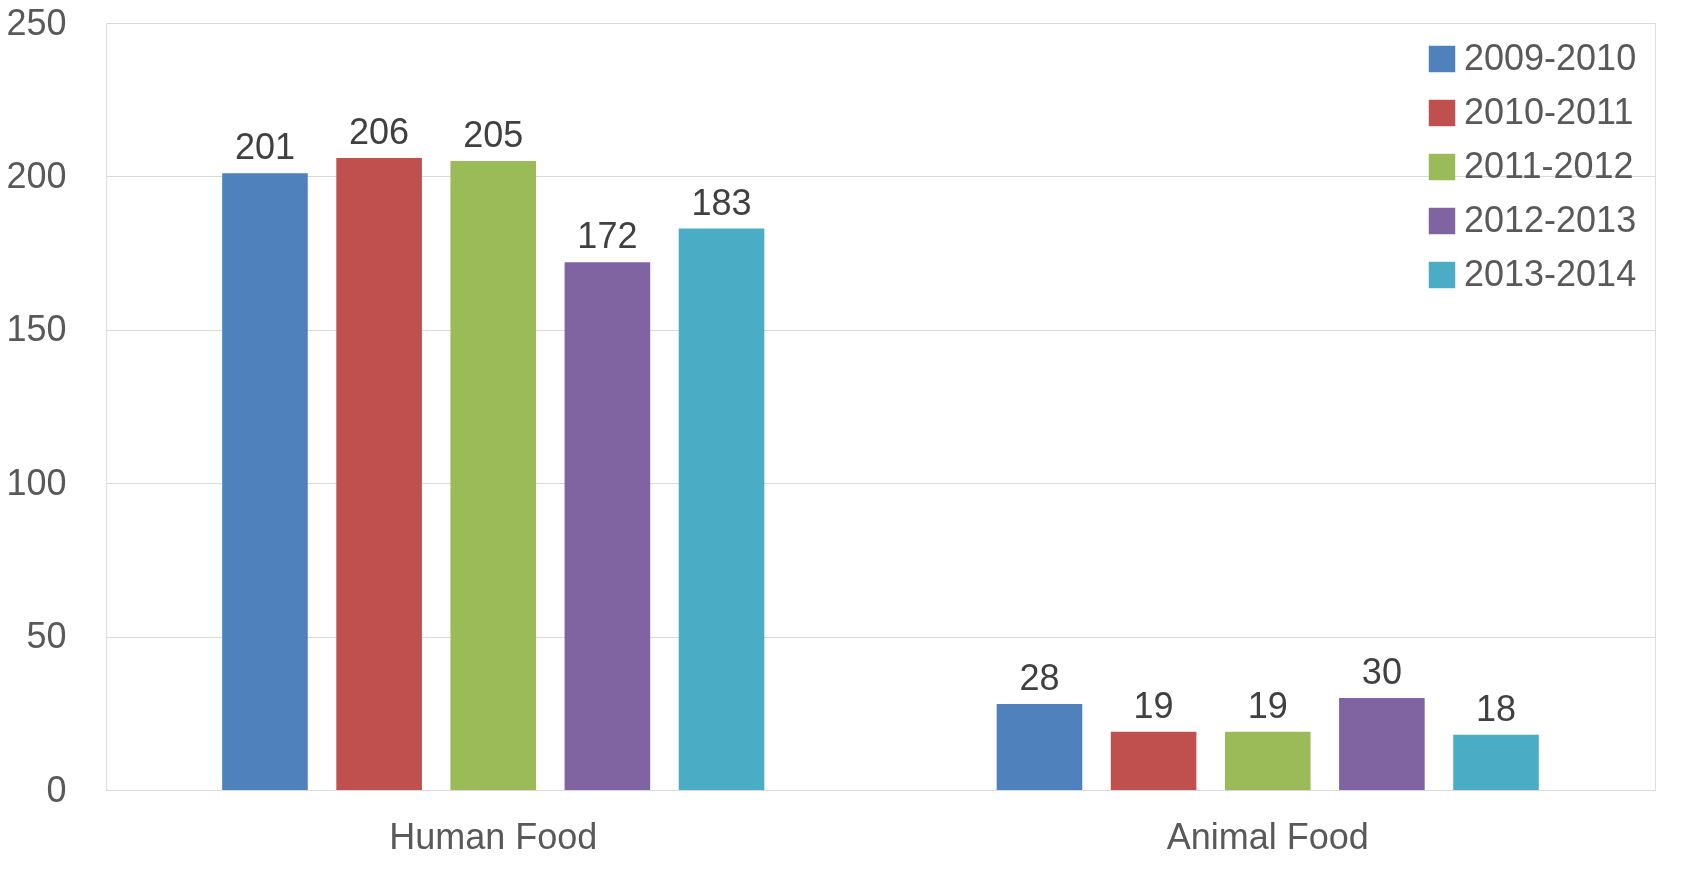  Describe the element at coordinates (56, 789) in the screenshot. I see `y-tick-label: 0` at that location.